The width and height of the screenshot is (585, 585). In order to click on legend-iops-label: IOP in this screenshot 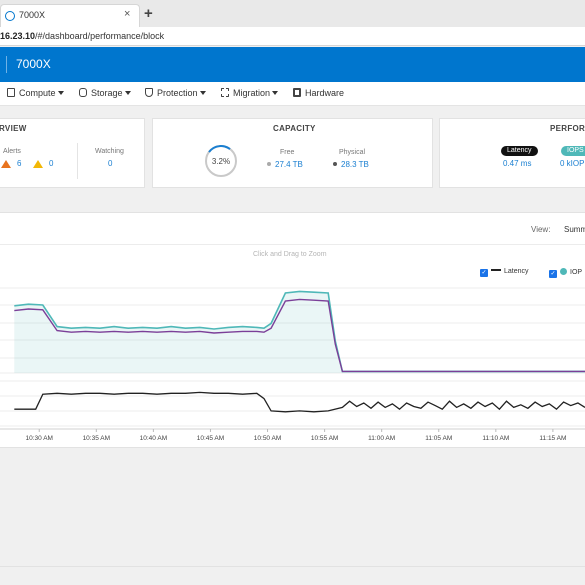, I will do `click(576, 272)`.